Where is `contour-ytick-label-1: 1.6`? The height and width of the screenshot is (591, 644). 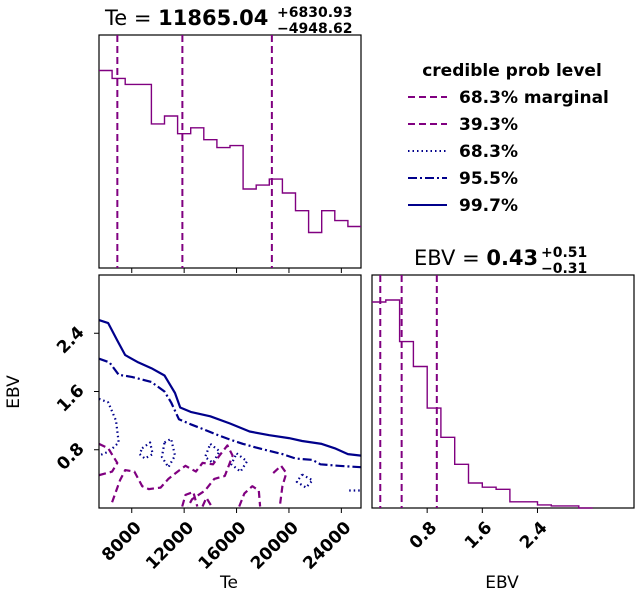
contour-ytick-label-1: 1.6 is located at coordinates (70, 398).